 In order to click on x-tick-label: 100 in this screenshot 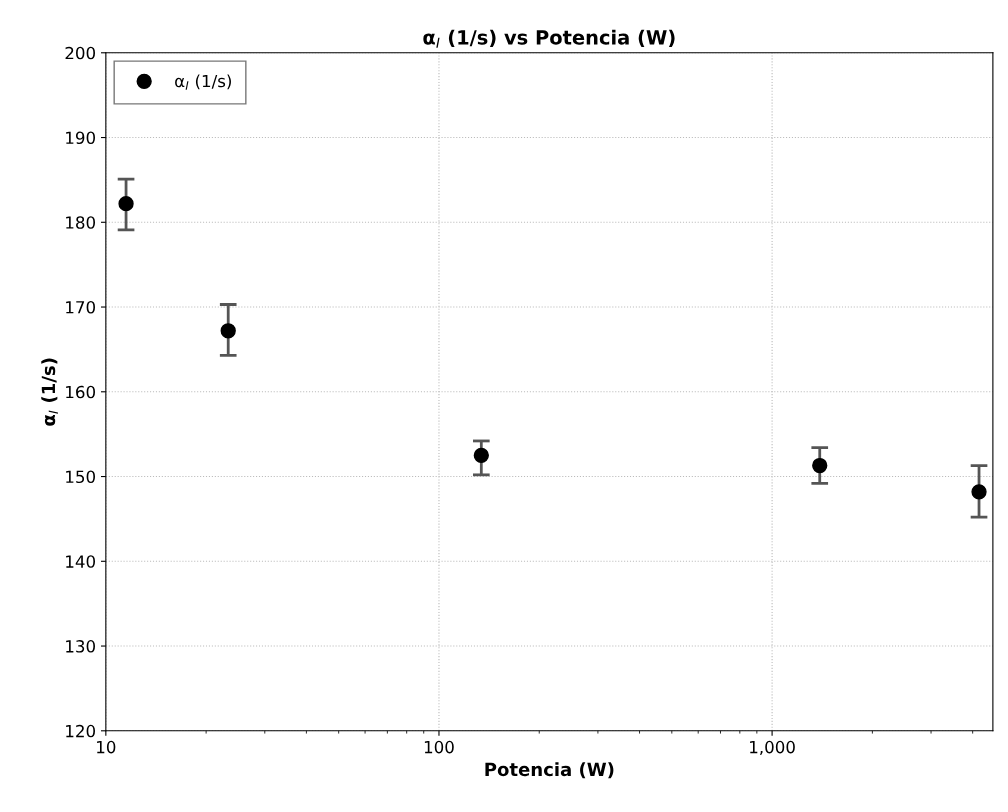, I will do `click(439, 747)`.